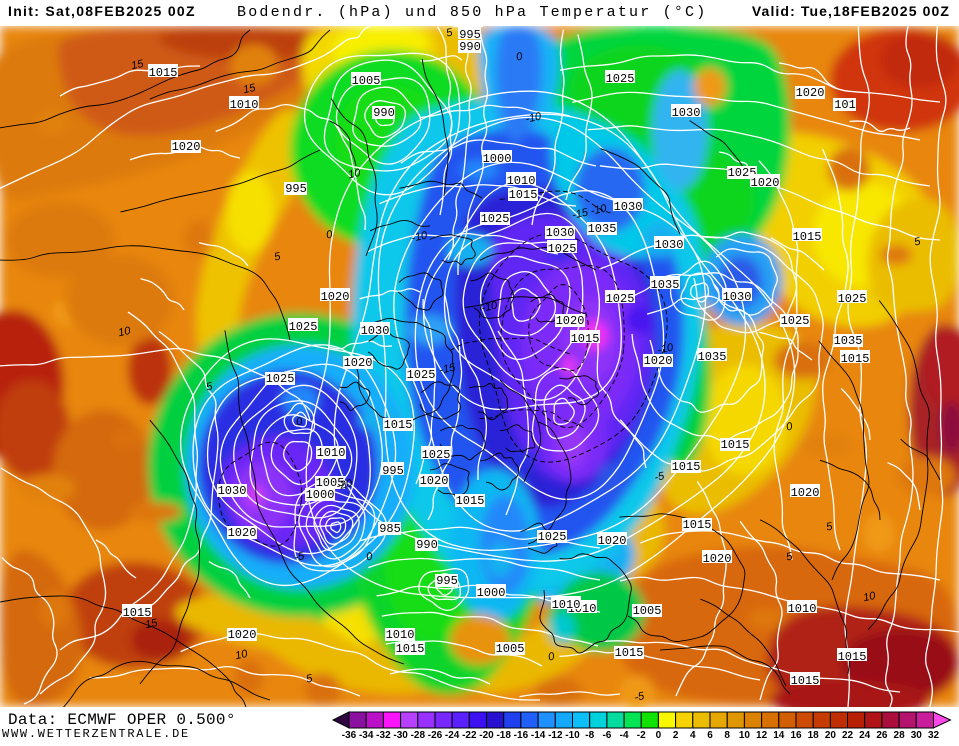  Describe the element at coordinates (848, 735) in the screenshot. I see `svg-text: 22` at that location.